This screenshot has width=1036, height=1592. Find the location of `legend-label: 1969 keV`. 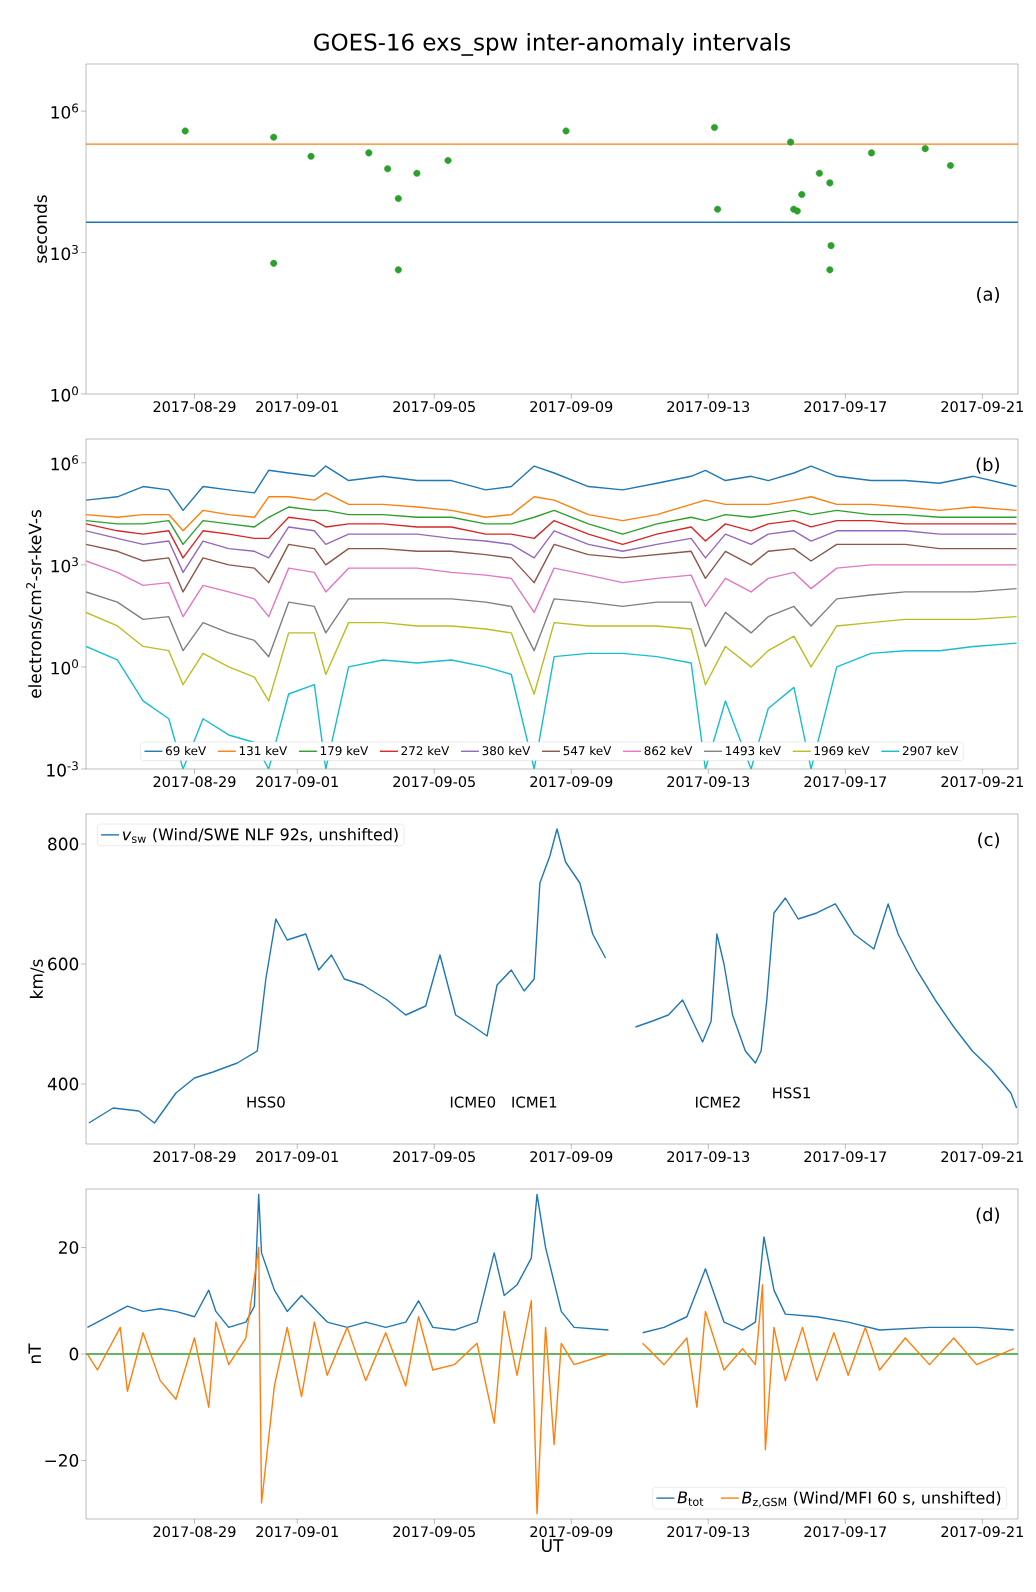

legend-label: 1969 keV is located at coordinates (842, 750).